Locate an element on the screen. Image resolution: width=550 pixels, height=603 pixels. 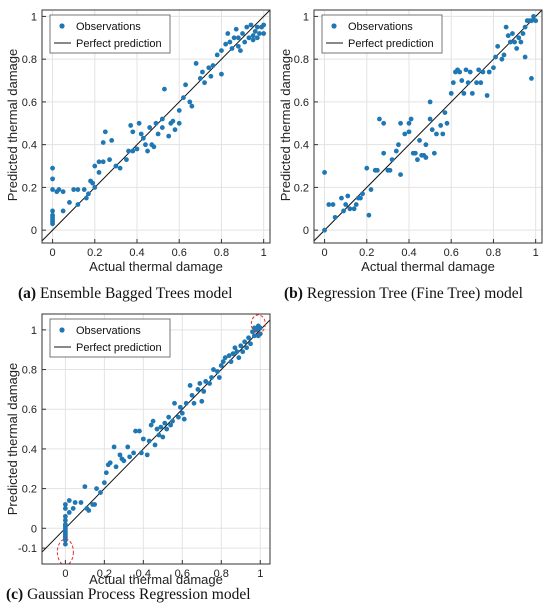
legend-marker-observations is located at coordinates (334, 26).